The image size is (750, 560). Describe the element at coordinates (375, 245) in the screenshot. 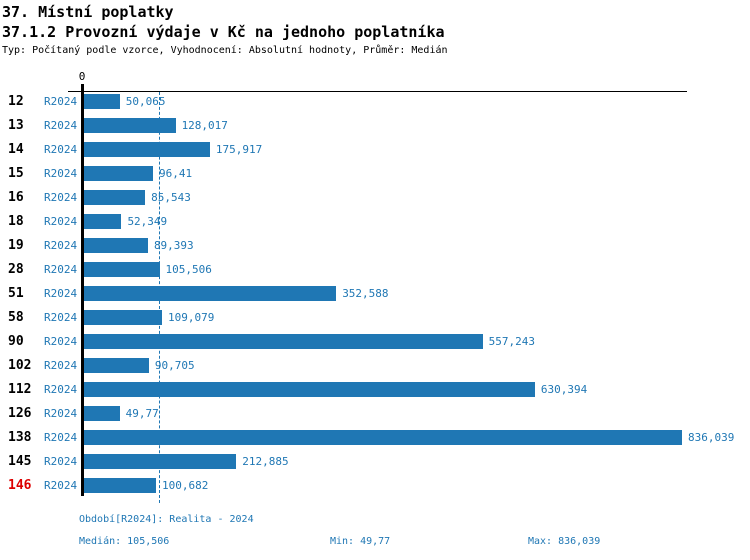

I see `chart-row-19: 19 R2024 89,393` at that location.